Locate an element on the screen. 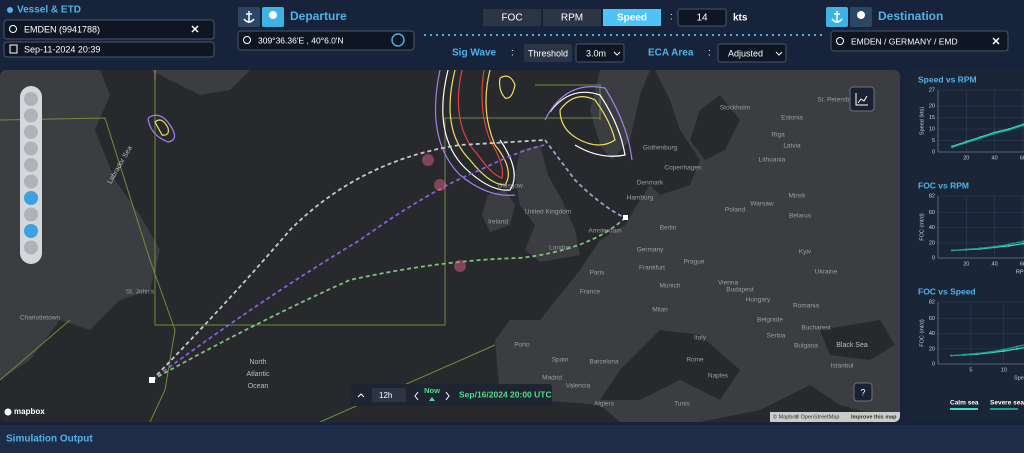 Image resolution: width=1024 pixels, height=453 pixels. black-sea is located at coordinates (857, 340).